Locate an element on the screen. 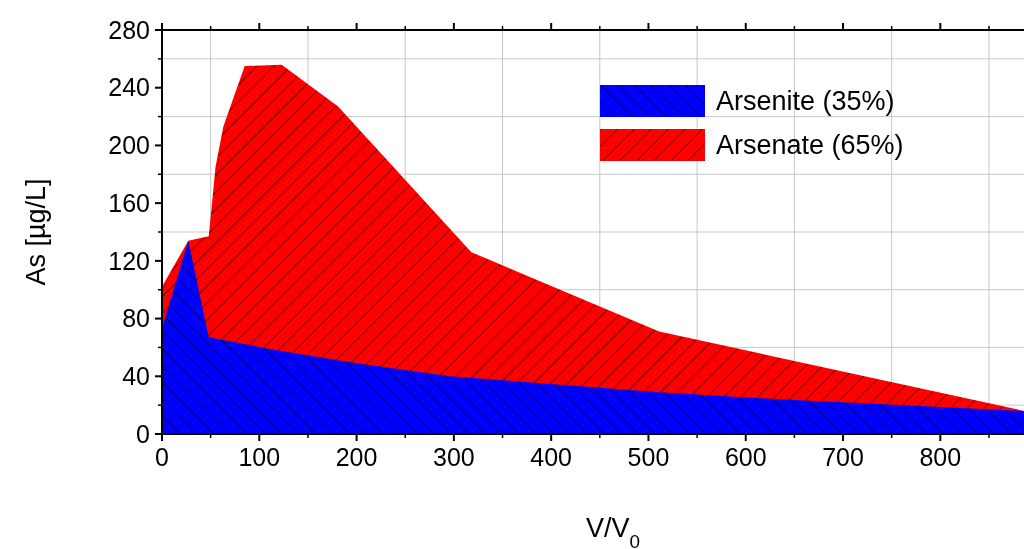 Image resolution: width=1024 pixels, height=549 pixels. x-tick-label: 200 is located at coordinates (356, 457).